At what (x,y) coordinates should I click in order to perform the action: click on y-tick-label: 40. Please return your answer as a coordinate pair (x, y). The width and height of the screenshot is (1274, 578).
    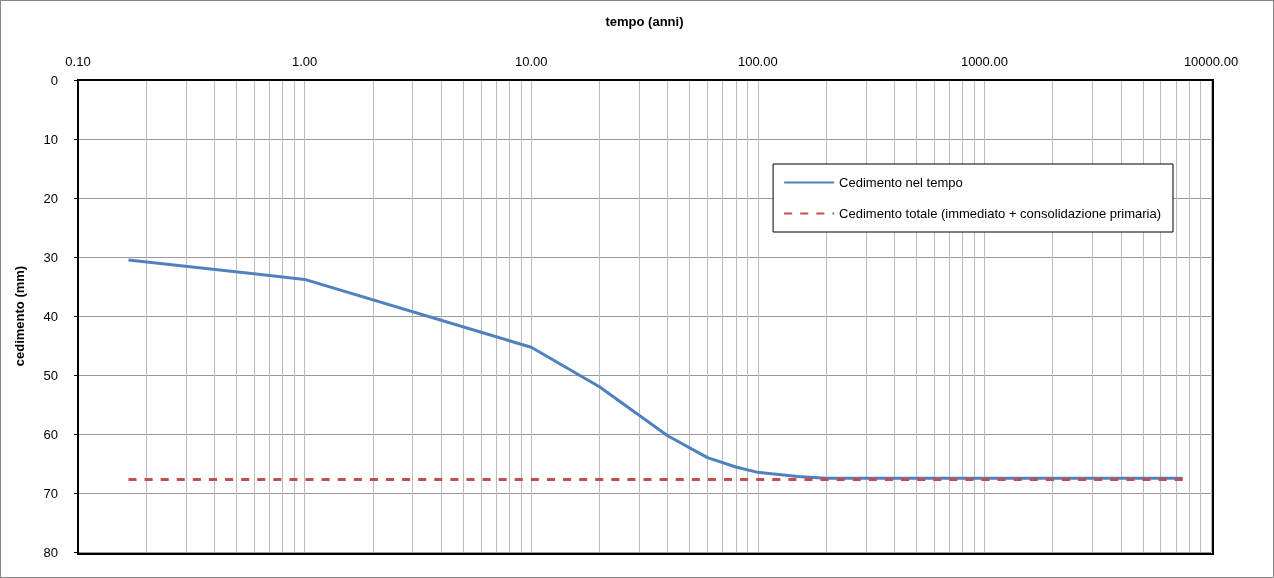
    Looking at the image, I should click on (50, 316).